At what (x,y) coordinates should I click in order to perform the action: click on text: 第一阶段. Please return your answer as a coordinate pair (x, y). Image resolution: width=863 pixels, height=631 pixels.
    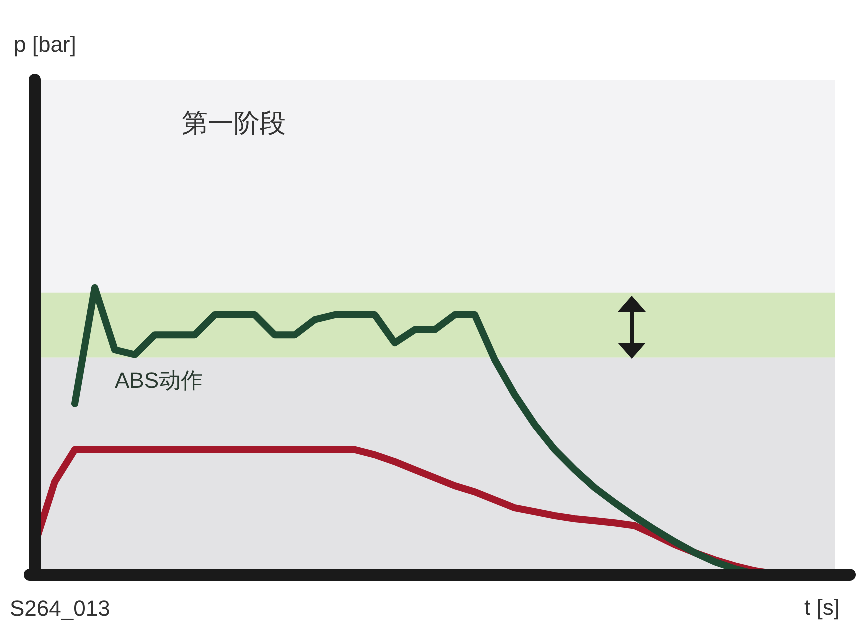
    Looking at the image, I should click on (234, 123).